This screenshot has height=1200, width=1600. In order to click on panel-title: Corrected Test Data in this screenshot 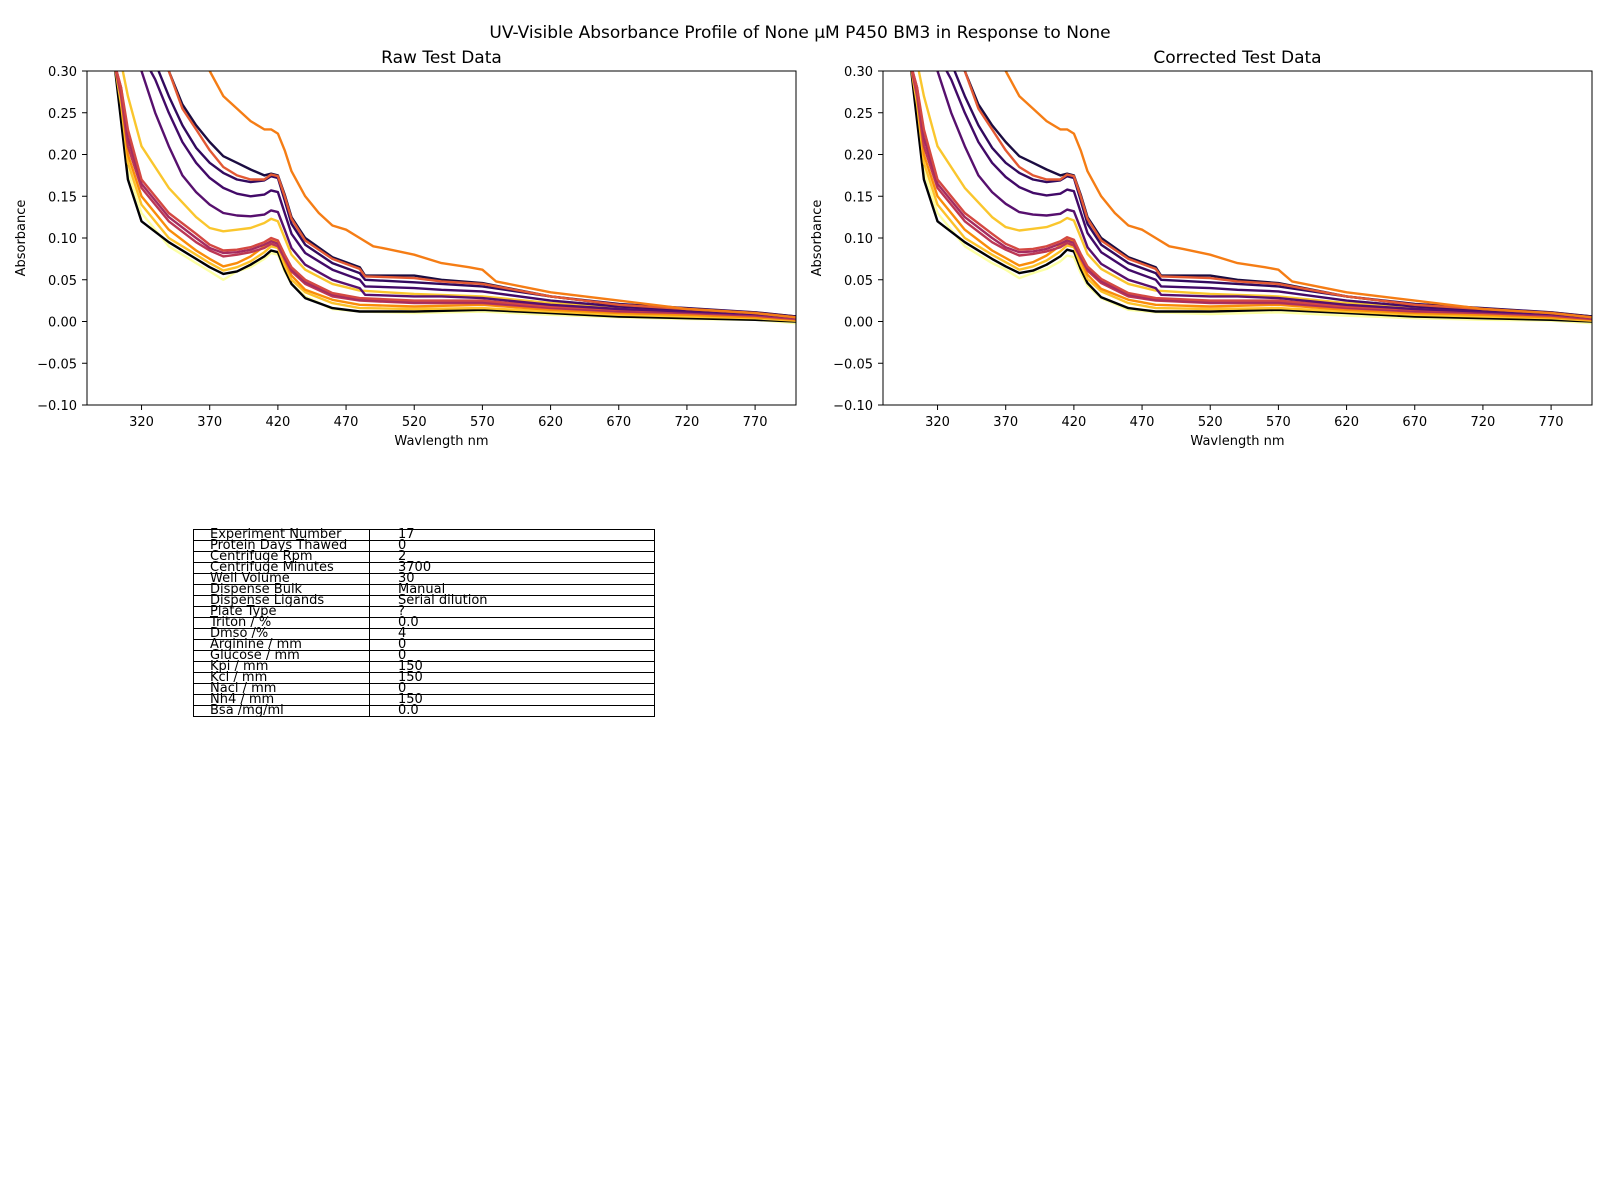, I will do `click(1237, 58)`.